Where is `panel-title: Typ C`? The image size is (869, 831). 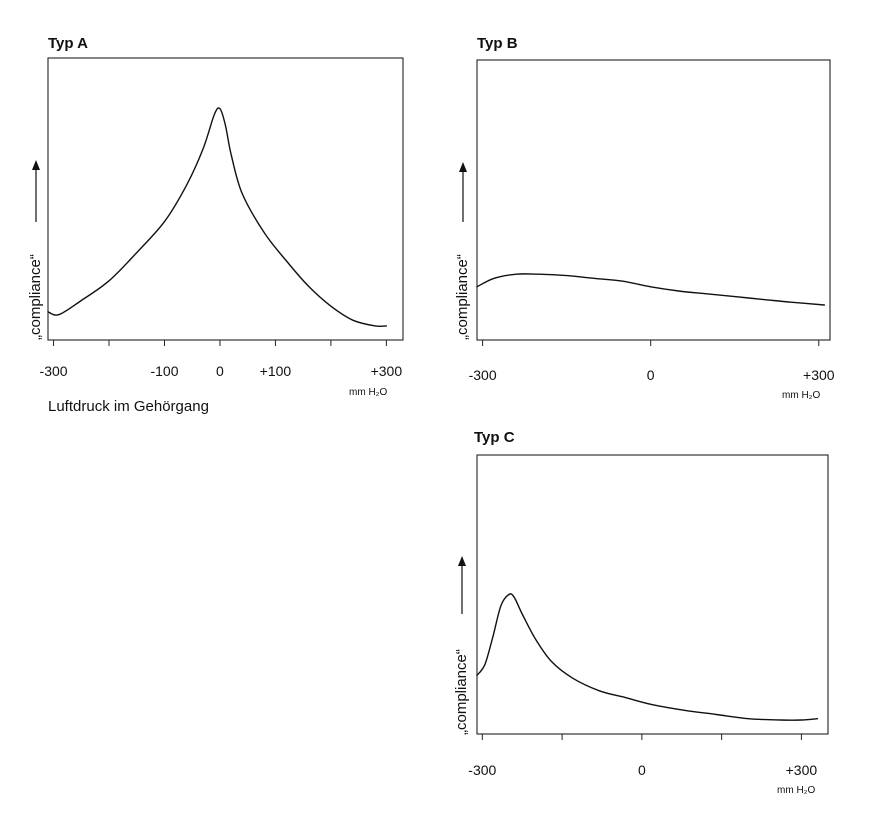
panel-title: Typ C is located at coordinates (494, 437).